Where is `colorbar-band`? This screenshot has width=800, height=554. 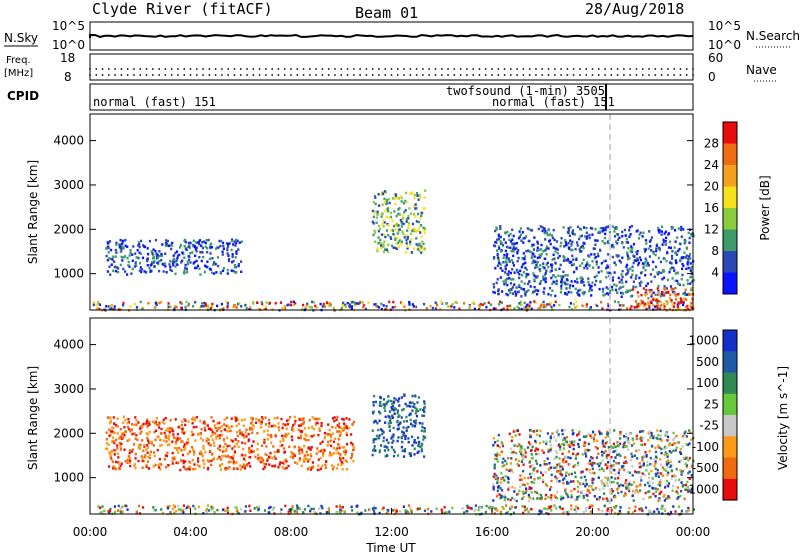 colorbar-band is located at coordinates (730, 219).